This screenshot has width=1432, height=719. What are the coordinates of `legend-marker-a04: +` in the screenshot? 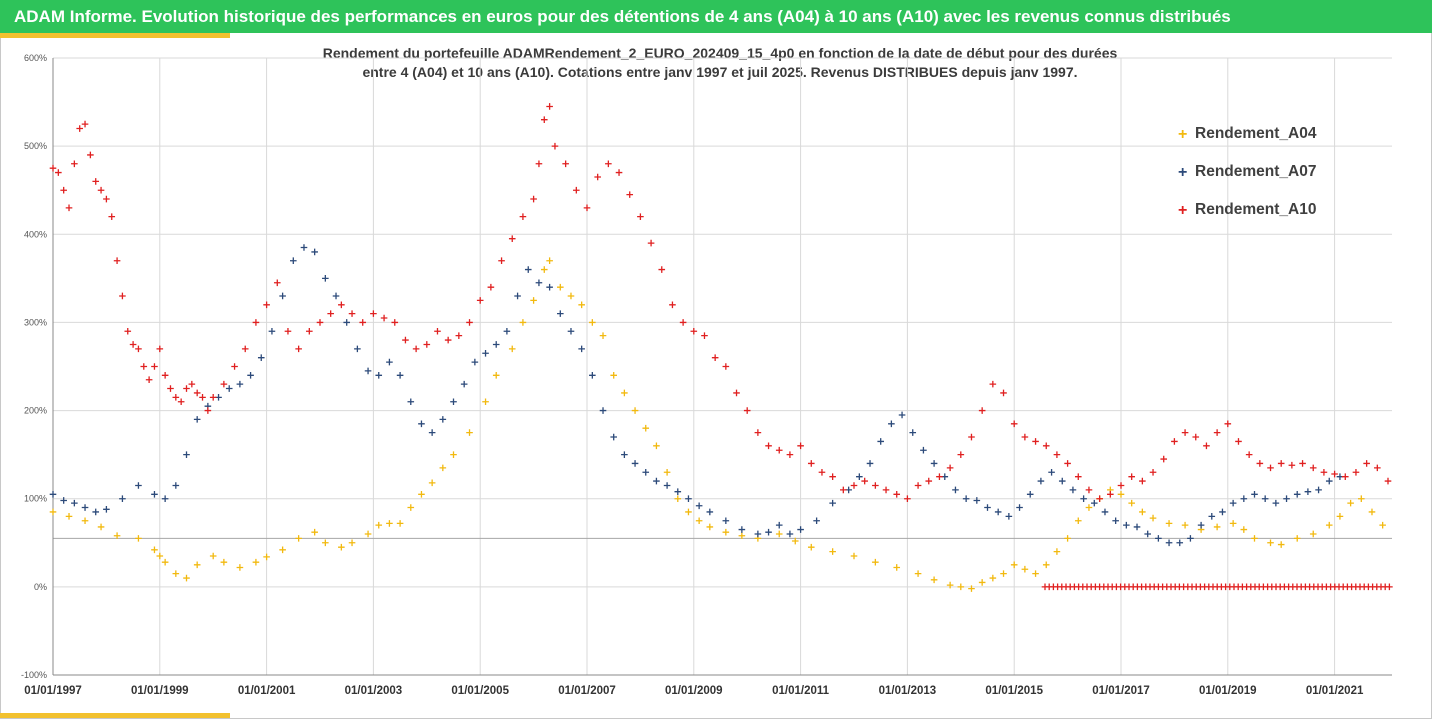 It's located at (1183, 134).